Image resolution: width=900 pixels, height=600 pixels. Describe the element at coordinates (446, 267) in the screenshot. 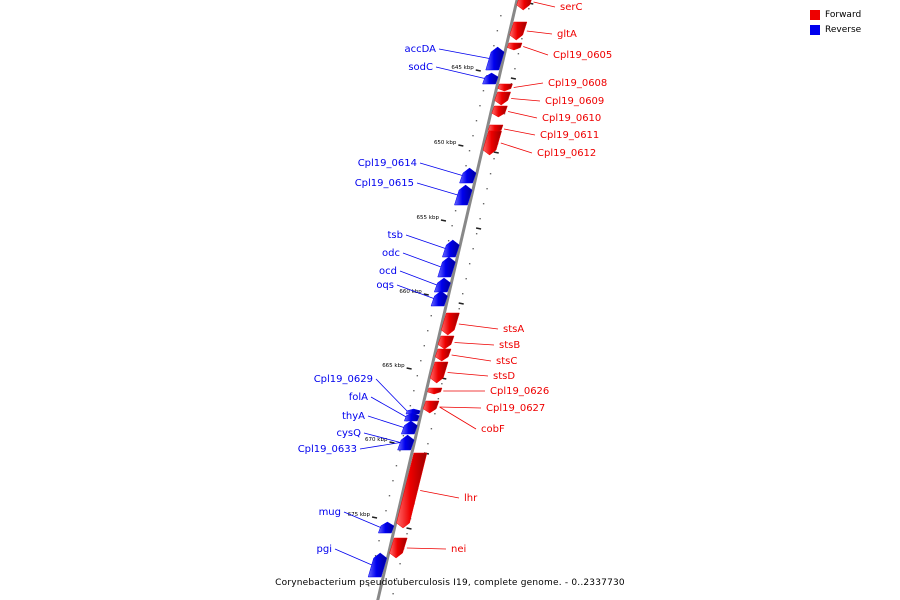

I see `gene-odc` at that location.